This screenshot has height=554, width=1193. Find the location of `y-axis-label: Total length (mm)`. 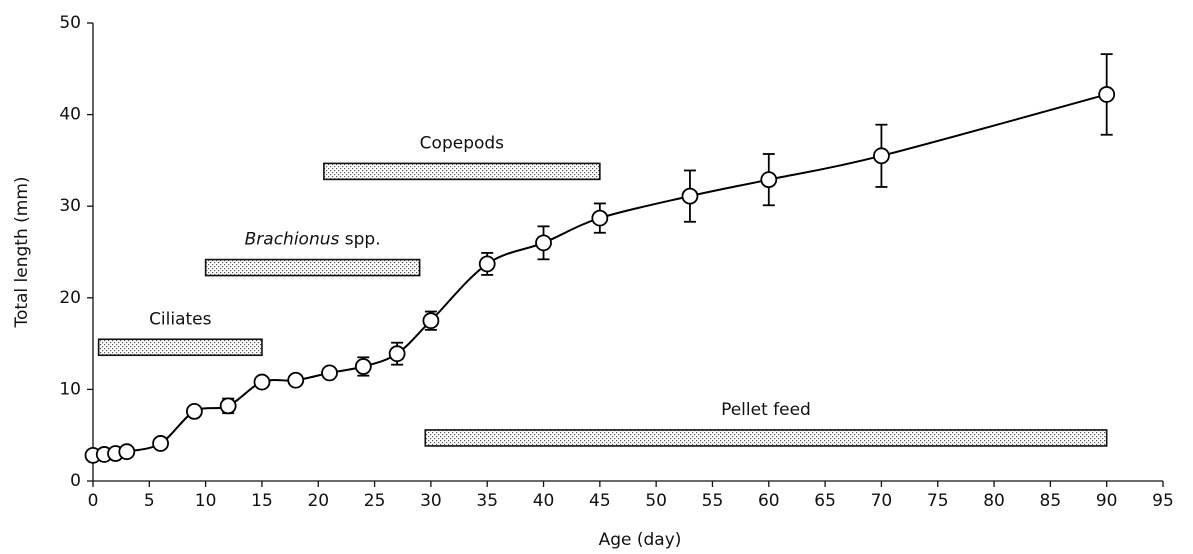

y-axis-label: Total length (mm) is located at coordinates (22, 252).